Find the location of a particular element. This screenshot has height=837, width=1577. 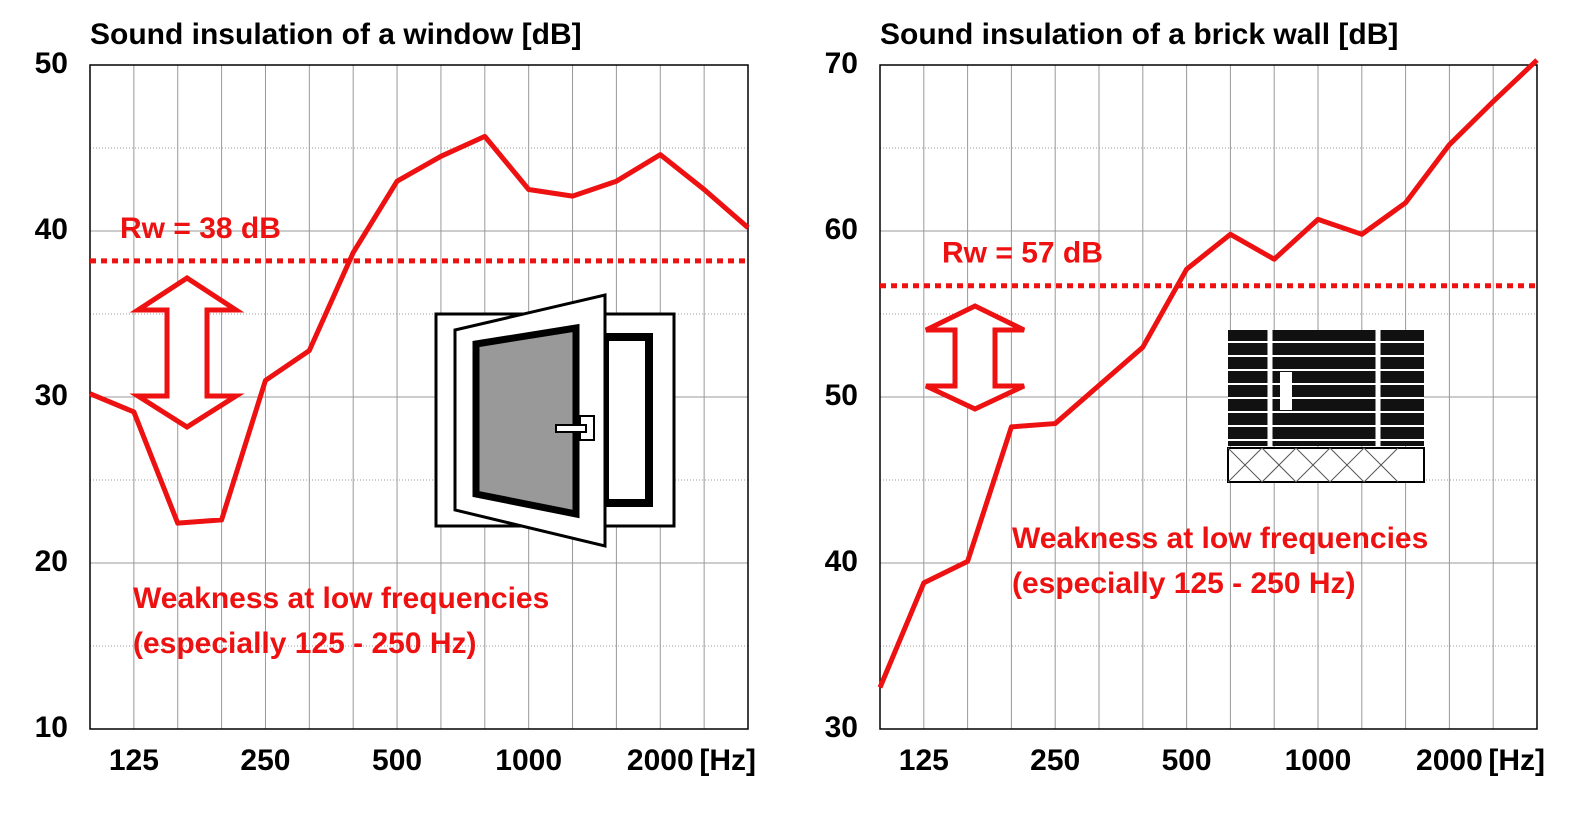

reference-label: Rw = 57 dB is located at coordinates (1022, 253).